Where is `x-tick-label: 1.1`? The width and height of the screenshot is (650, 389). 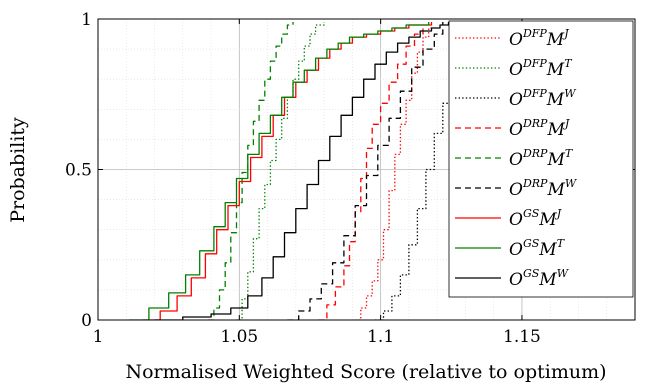 x-tick-label: 1.1 is located at coordinates (380, 337).